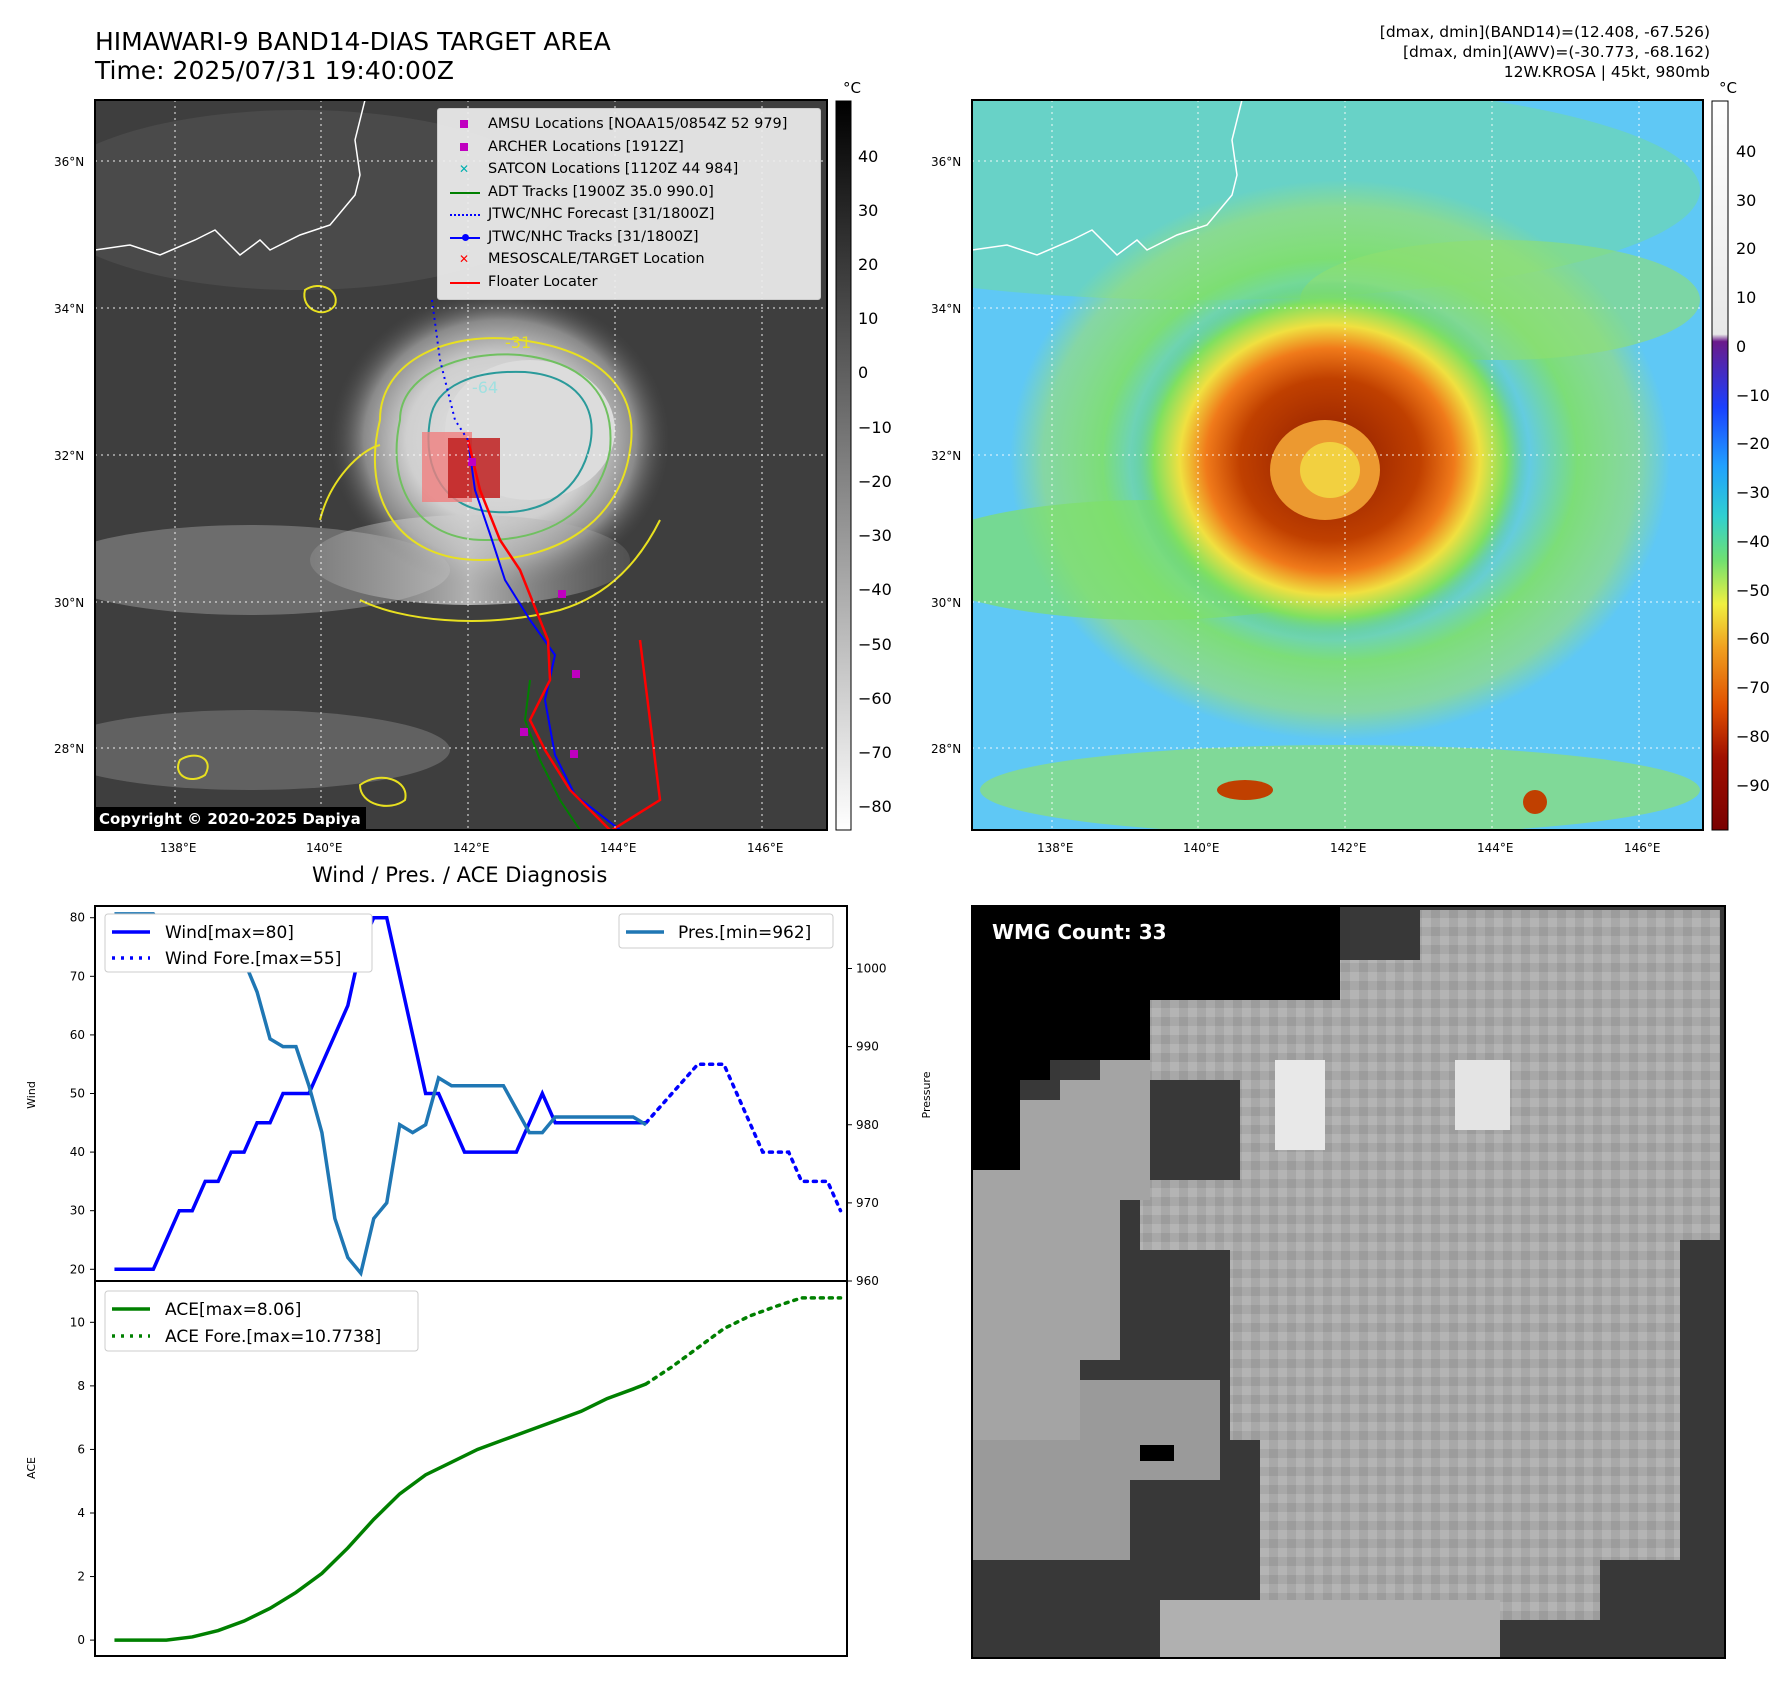 This screenshot has width=1788, height=1690. What do you see at coordinates (618, 848) in the screenshot?
I see `lon-tick-144-left: 144°E` at bounding box center [618, 848].